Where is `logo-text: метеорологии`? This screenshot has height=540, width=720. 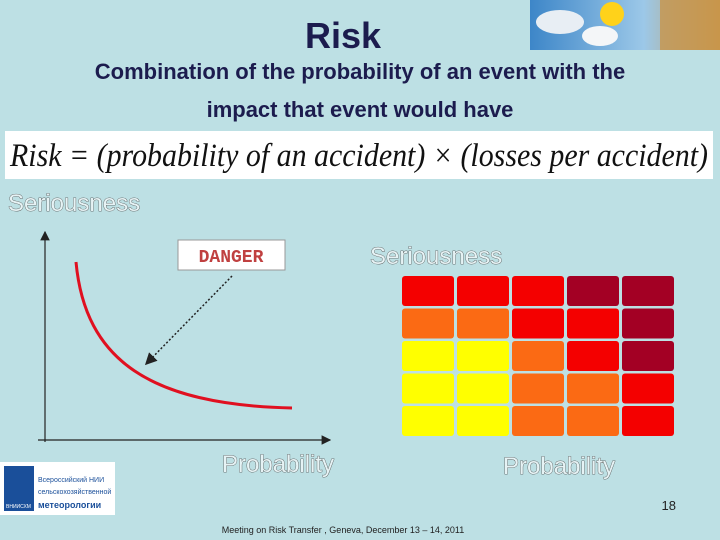 logo-text: метеорологии is located at coordinates (69, 505).